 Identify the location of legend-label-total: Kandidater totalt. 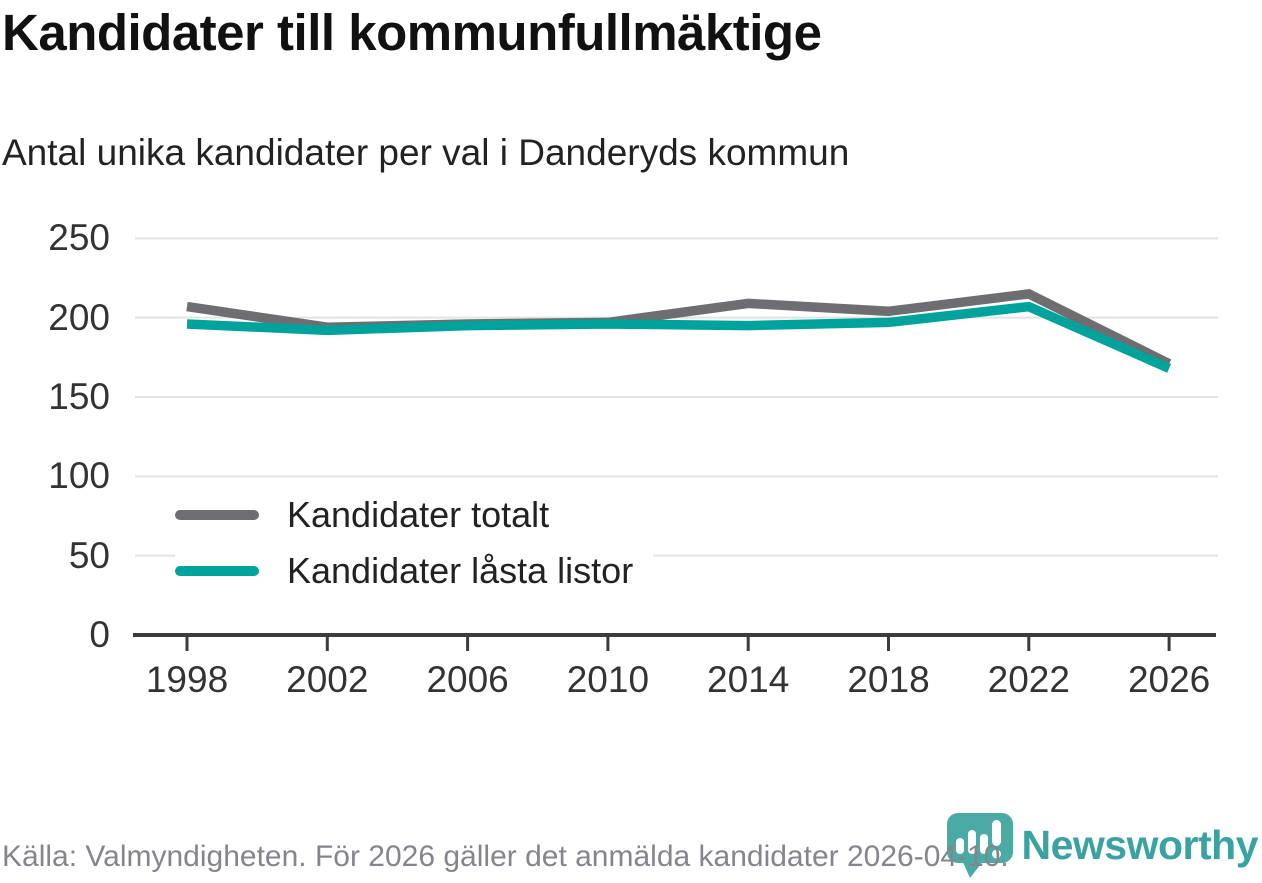
(418, 514).